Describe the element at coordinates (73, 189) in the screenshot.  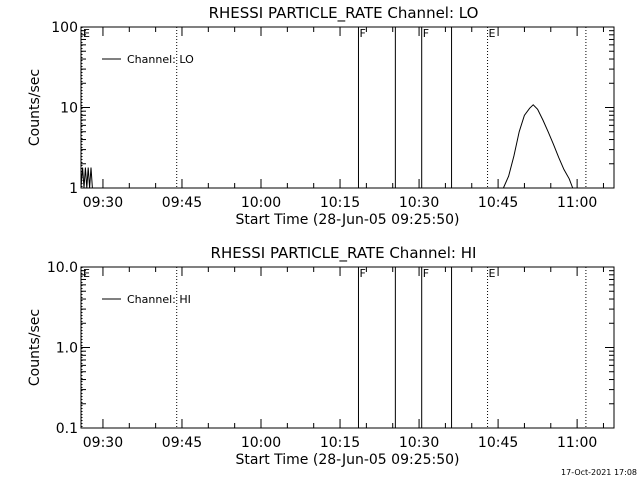
I see `y-tick-label: 1` at that location.